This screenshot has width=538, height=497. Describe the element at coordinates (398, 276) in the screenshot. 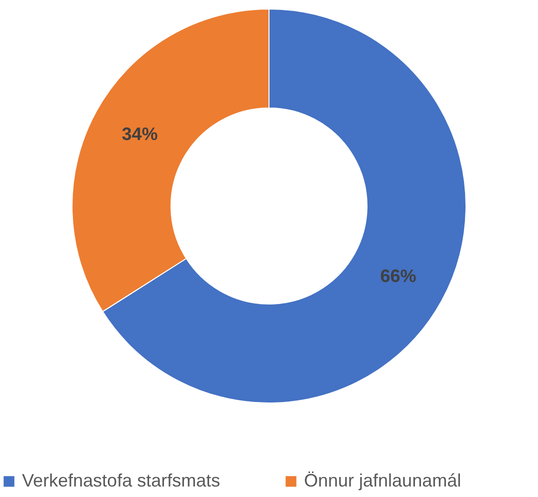

I see `data-label: 66%` at that location.